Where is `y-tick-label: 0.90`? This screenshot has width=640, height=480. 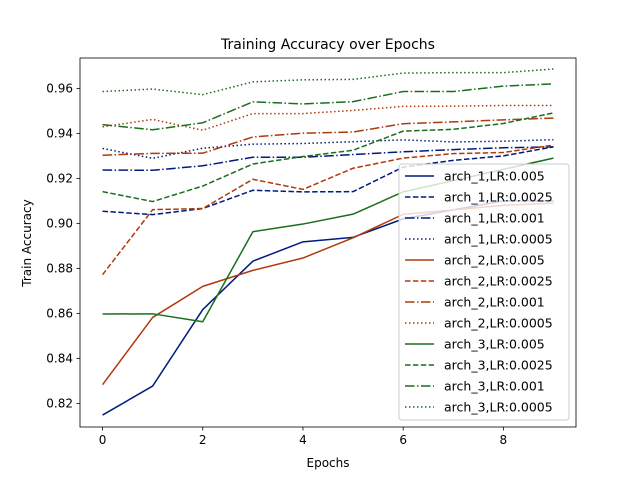
y-tick-label: 0.90 is located at coordinates (59, 224).